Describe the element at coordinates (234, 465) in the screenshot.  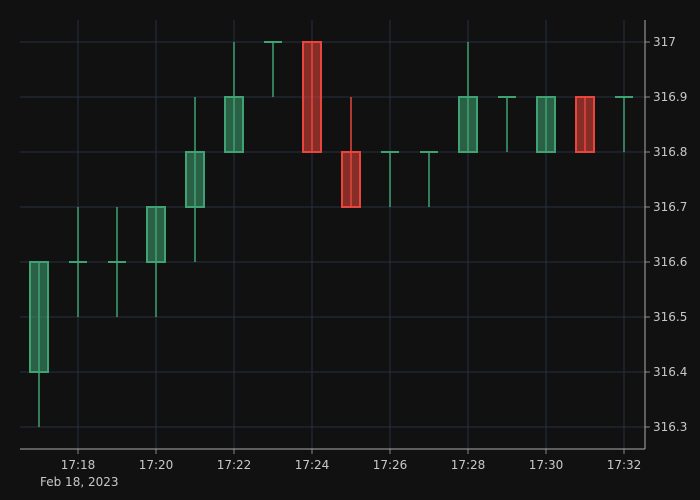
I see `x-tick-label: 17:22` at that location.